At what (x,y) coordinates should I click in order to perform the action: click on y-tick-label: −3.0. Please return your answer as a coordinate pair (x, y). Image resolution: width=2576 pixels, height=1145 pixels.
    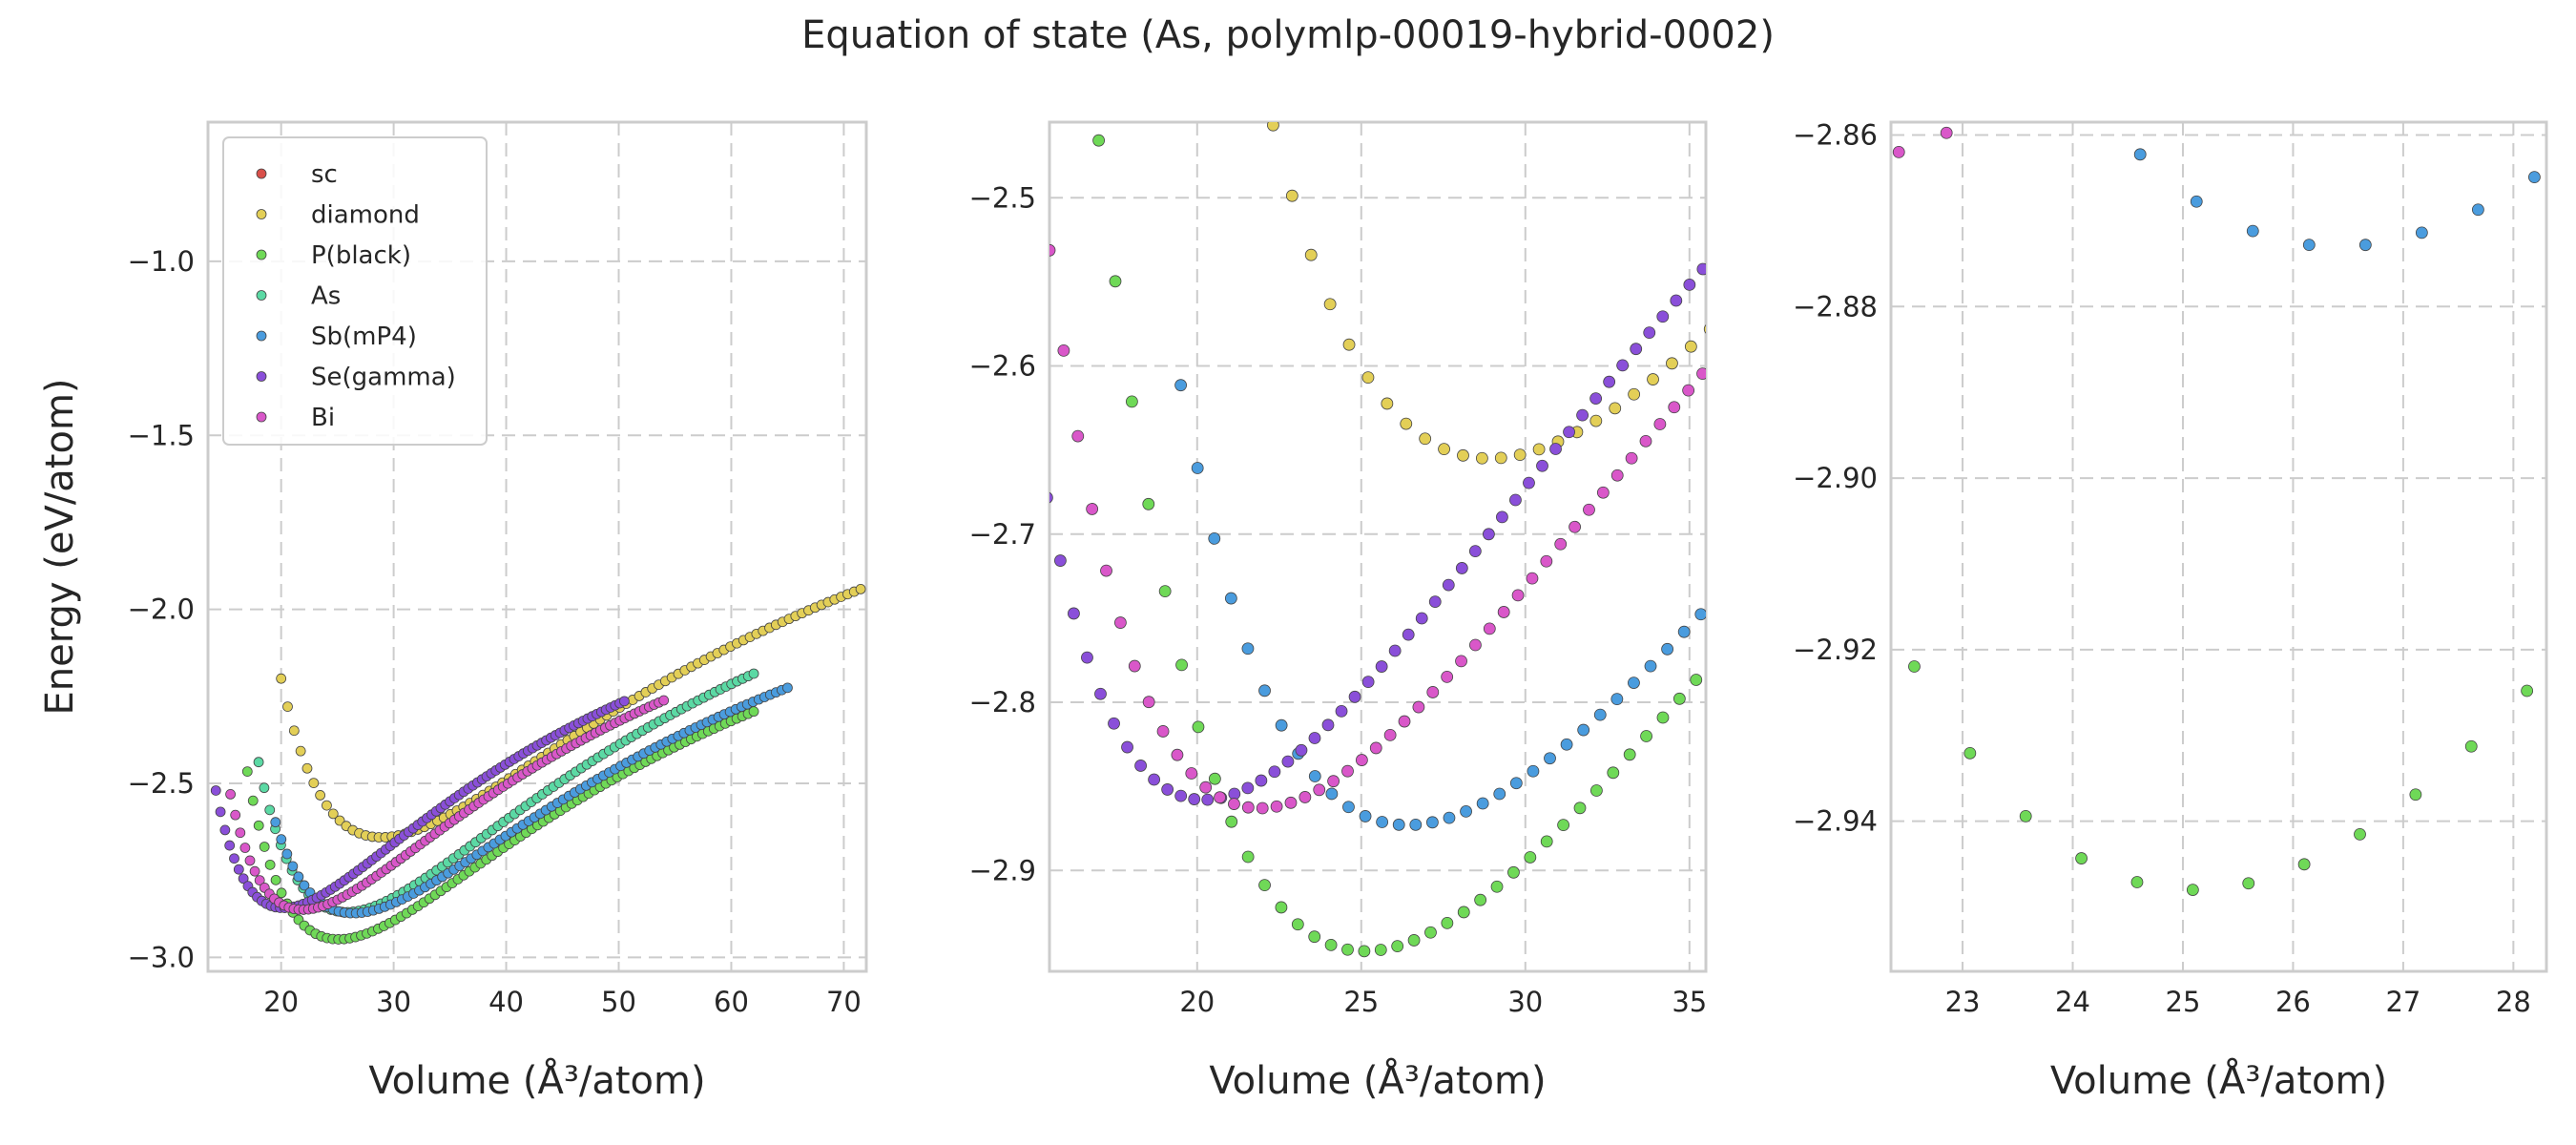
    Looking at the image, I should click on (161, 957).